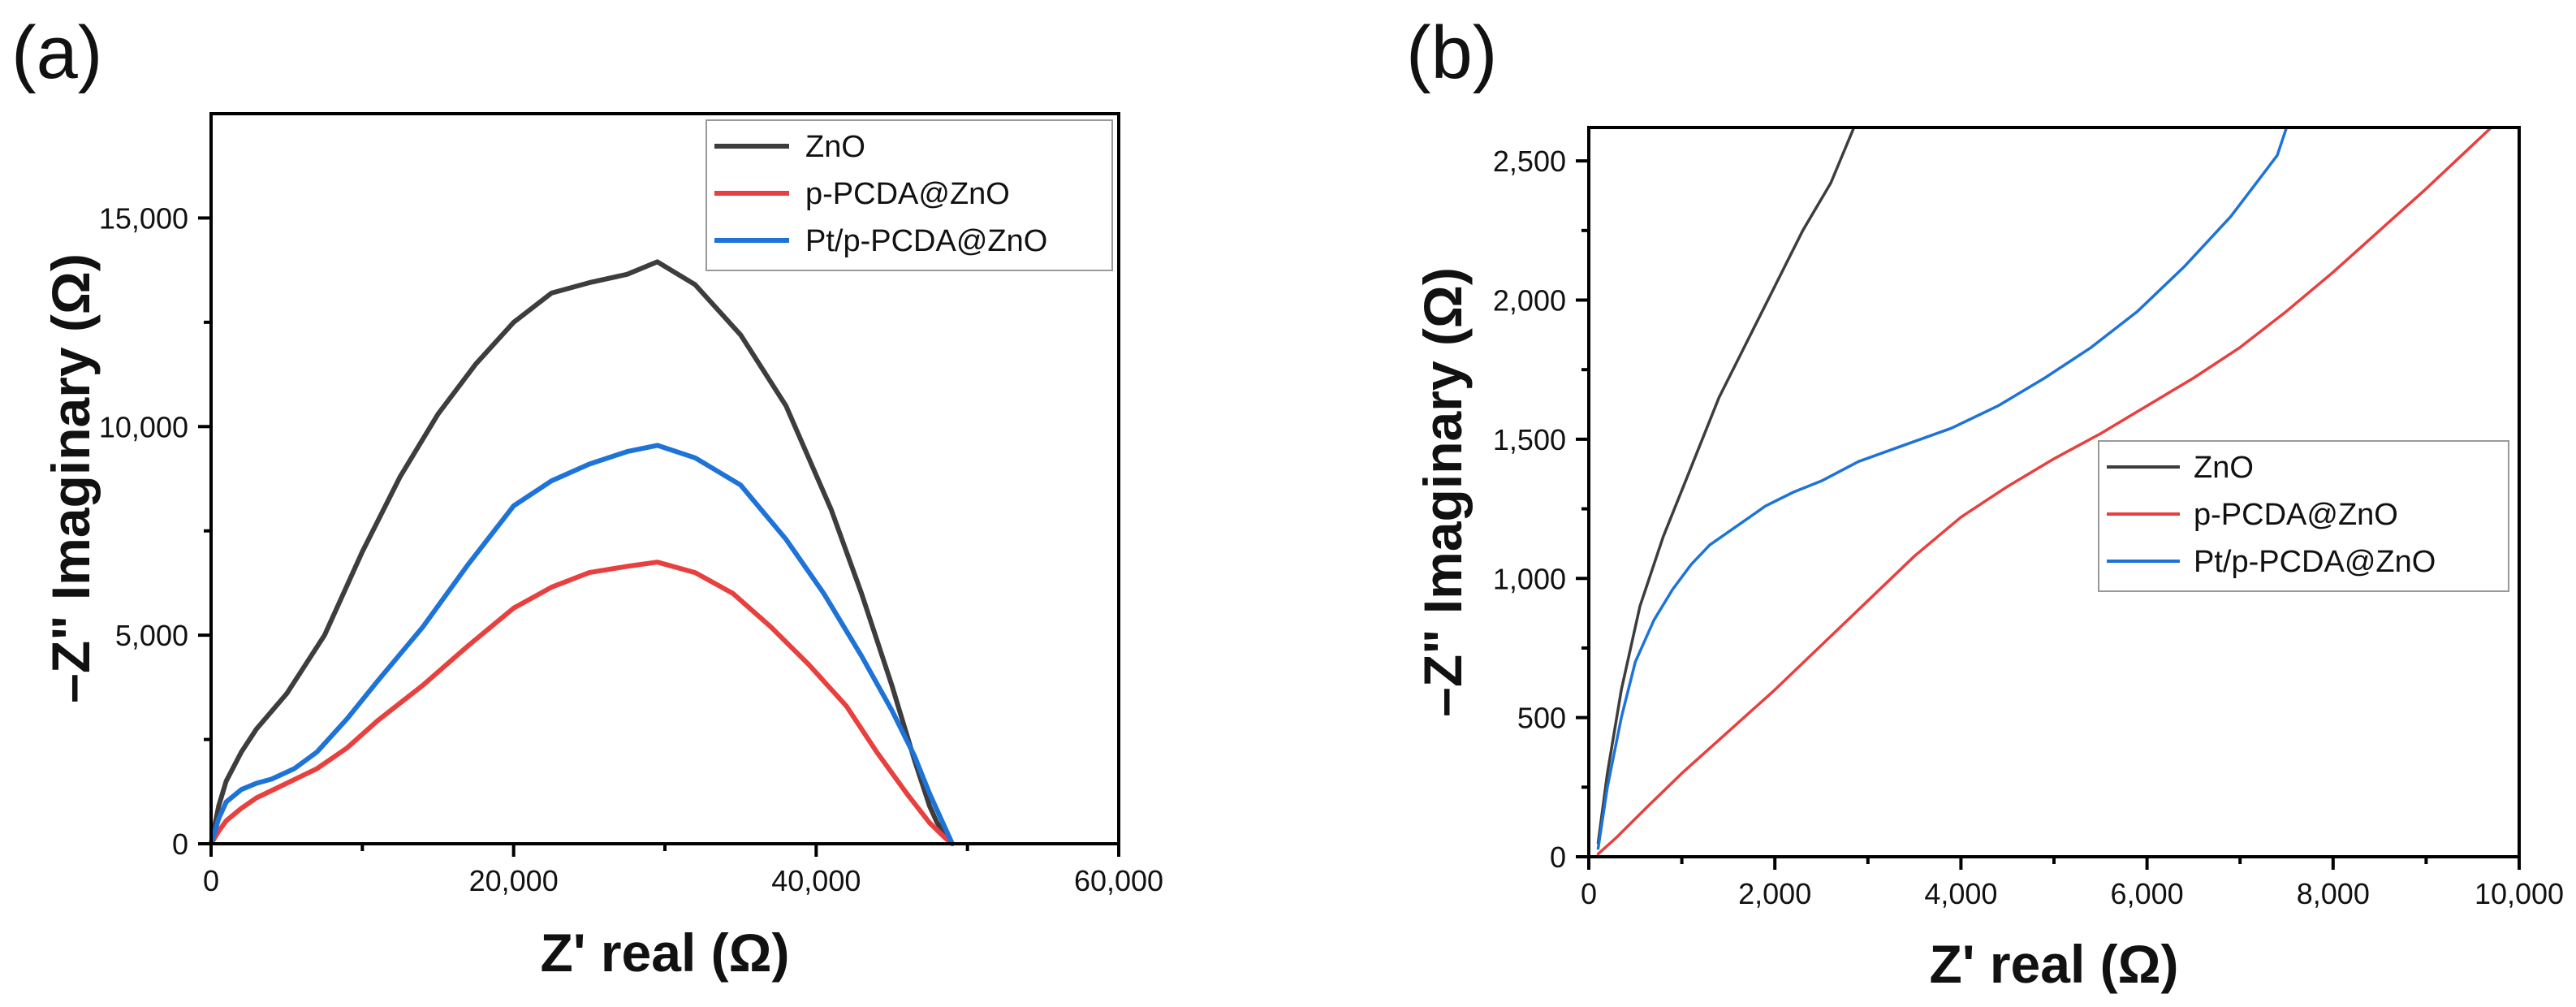  What do you see at coordinates (151, 635) in the screenshot?
I see `panel-a-y-tick-label: 5,000` at bounding box center [151, 635].